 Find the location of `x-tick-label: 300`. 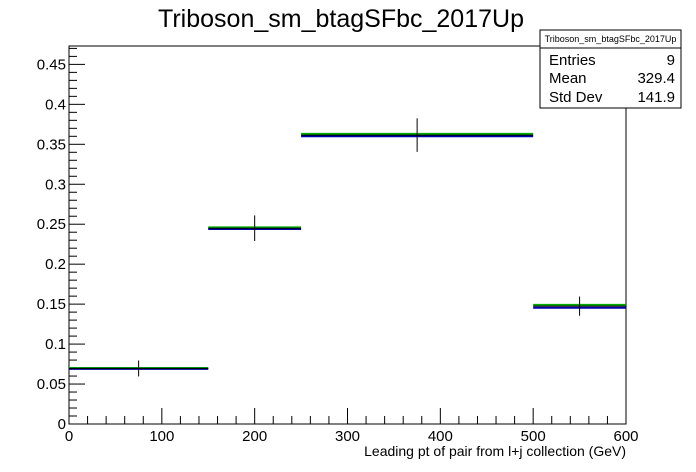

x-tick-label: 300 is located at coordinates (347, 436).